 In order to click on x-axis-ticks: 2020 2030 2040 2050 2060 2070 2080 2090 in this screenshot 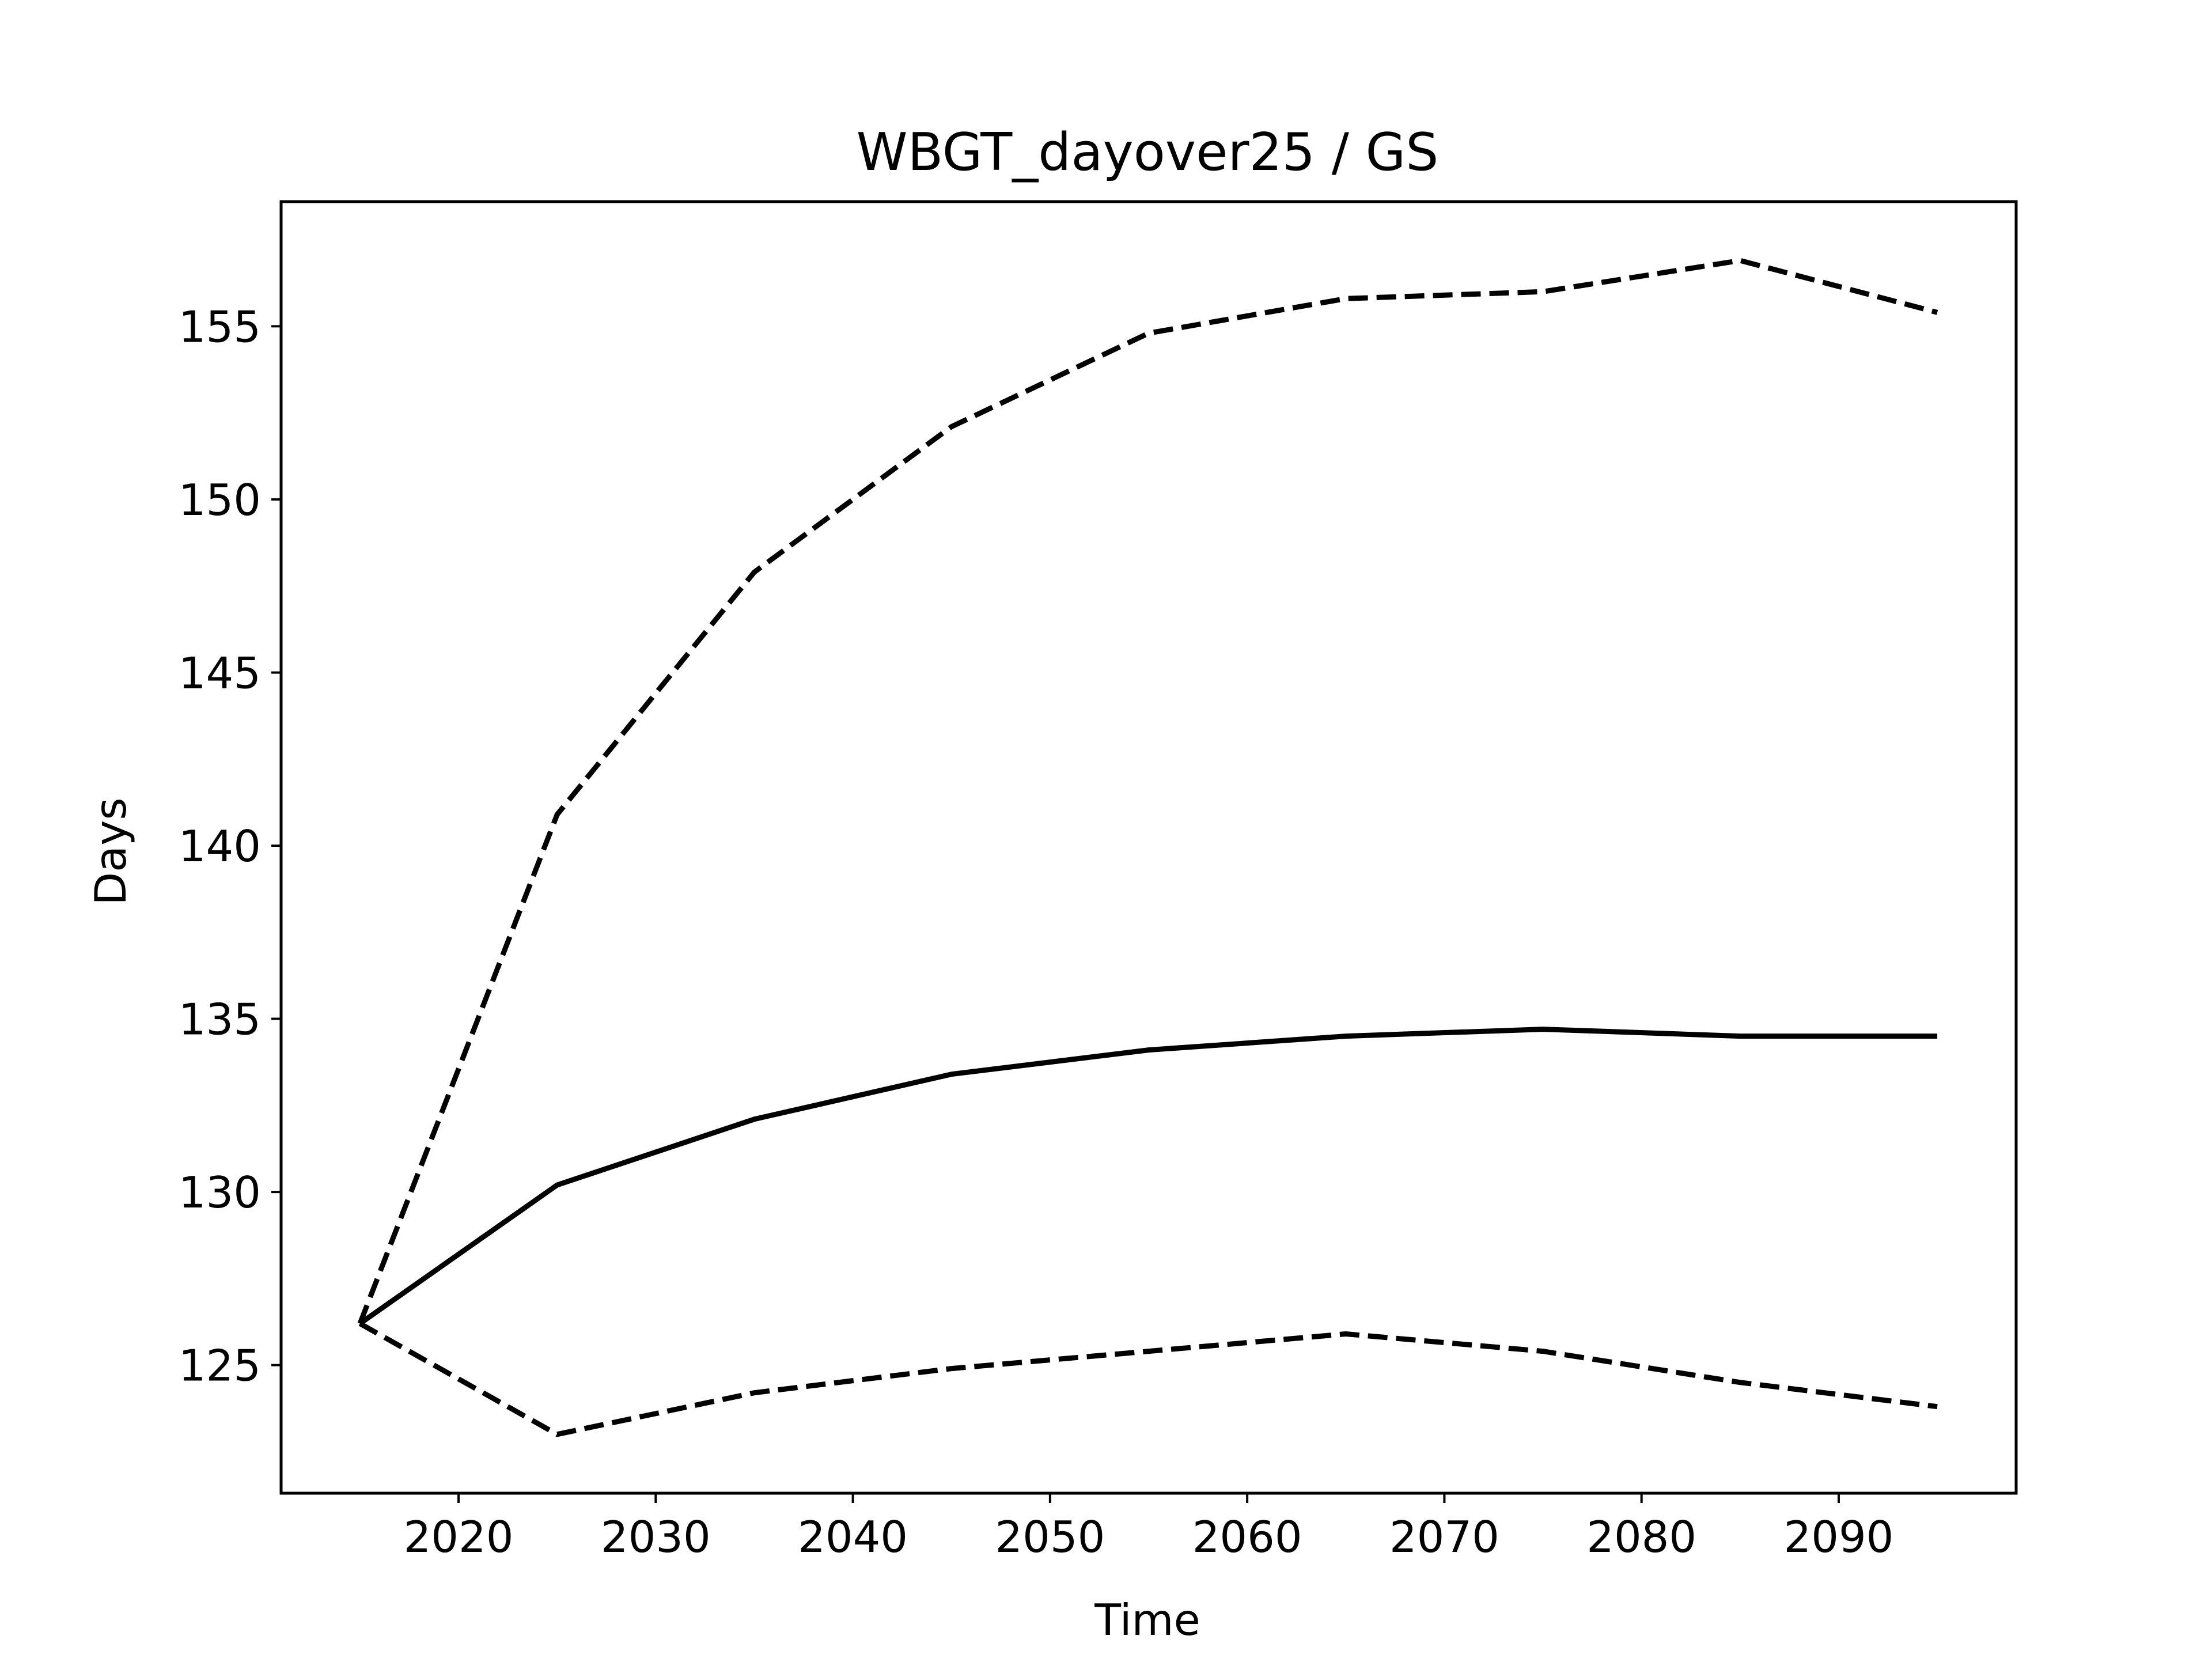, I will do `click(1149, 1528)`.